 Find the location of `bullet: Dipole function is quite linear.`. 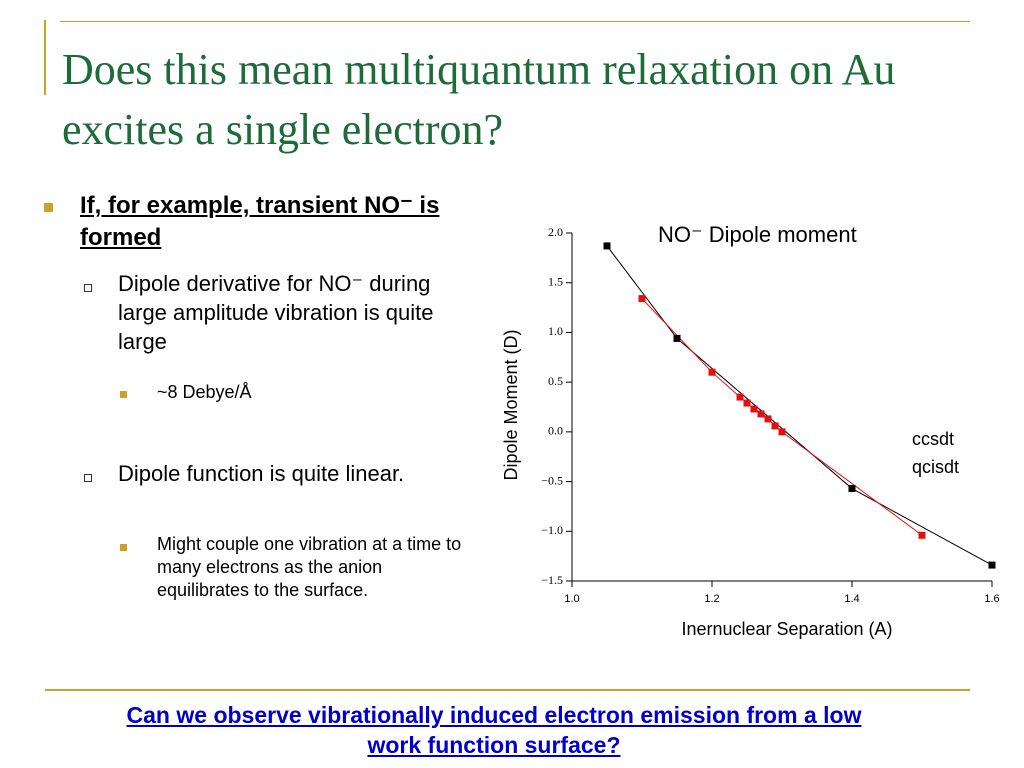

bullet: Dipole function is quite linear. is located at coordinates (261, 473).